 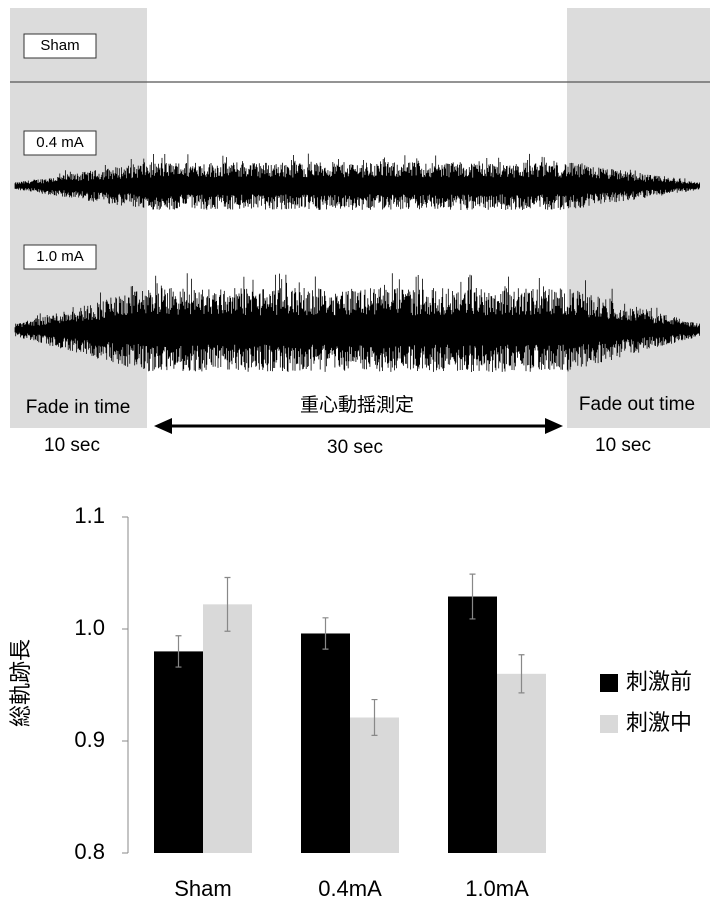 What do you see at coordinates (659, 681) in the screenshot?
I see `legend-label: 刺激前` at bounding box center [659, 681].